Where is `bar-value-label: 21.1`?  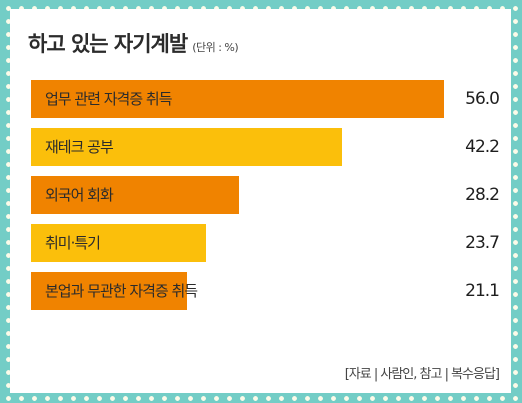
bar-value-label: 21.1 is located at coordinates (482, 291).